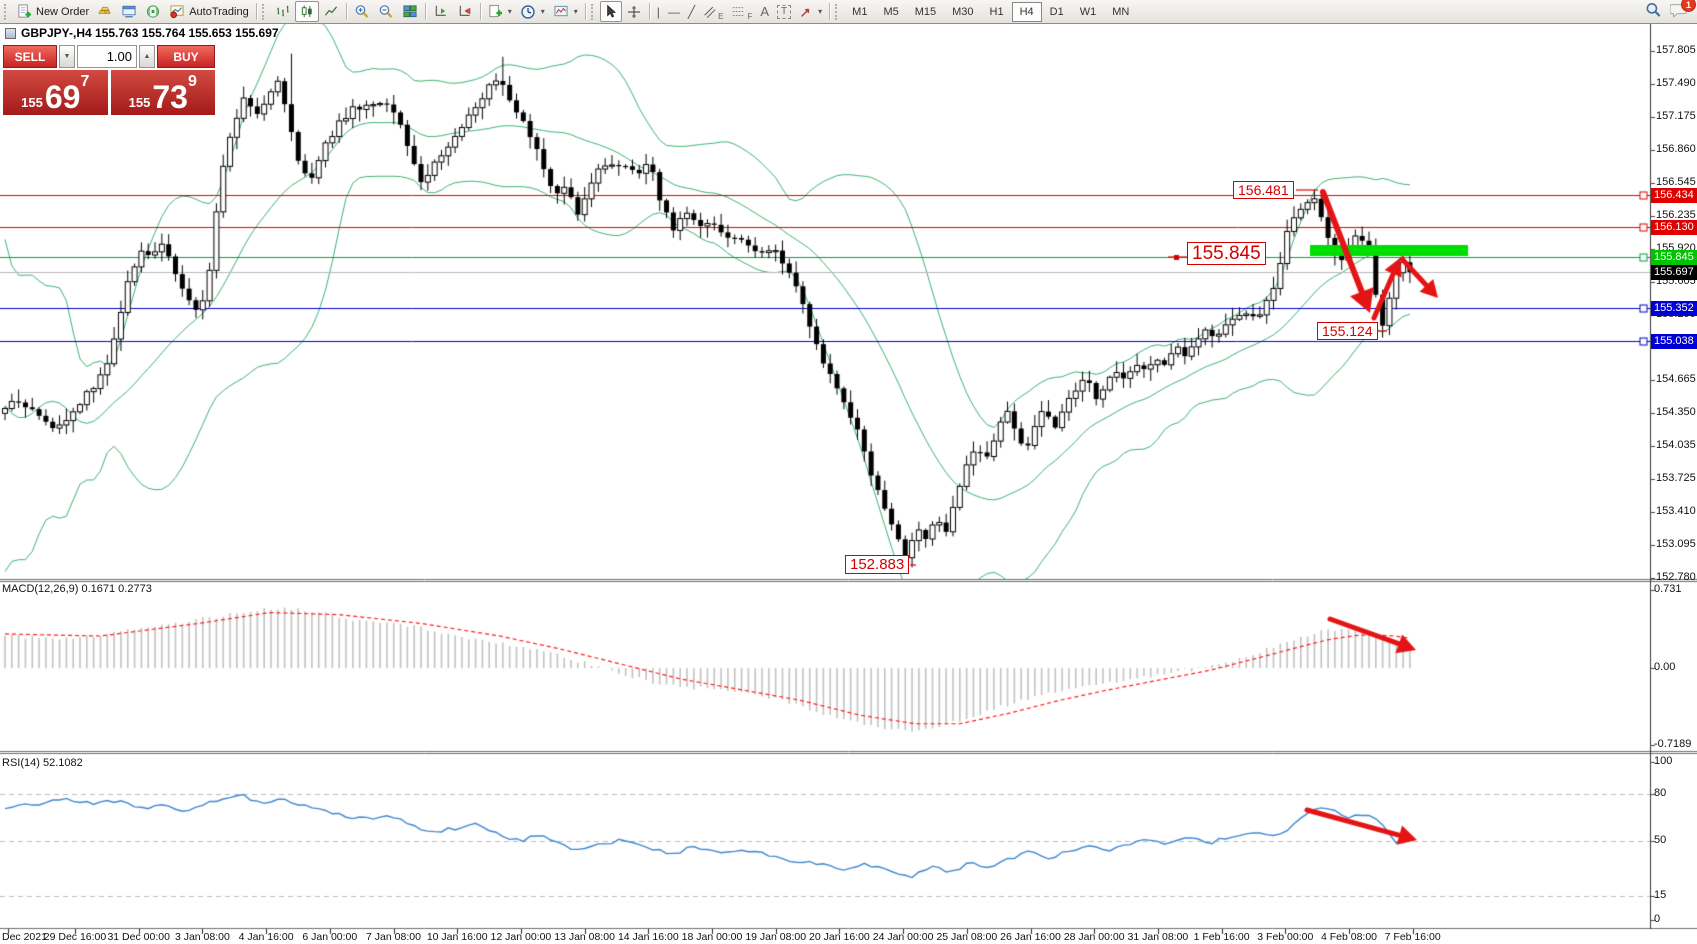 This screenshot has height=944, width=1697. What do you see at coordinates (147, 56) in the screenshot?
I see `volume-increase-button: ▲` at bounding box center [147, 56].